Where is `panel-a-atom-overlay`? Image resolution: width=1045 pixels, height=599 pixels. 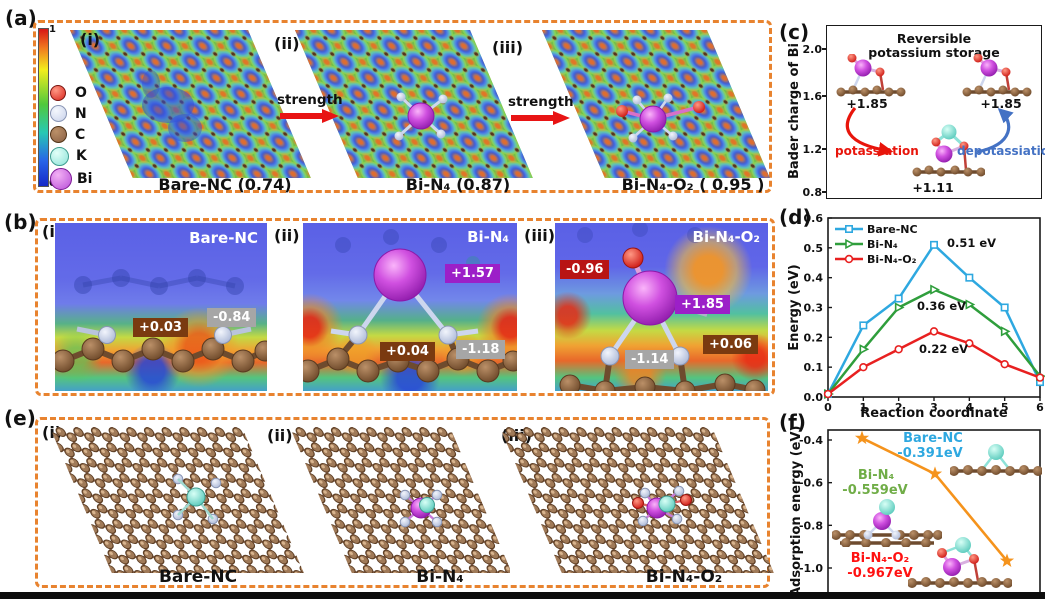
panel-a-atom-overlay is located at coordinates (423, 106).